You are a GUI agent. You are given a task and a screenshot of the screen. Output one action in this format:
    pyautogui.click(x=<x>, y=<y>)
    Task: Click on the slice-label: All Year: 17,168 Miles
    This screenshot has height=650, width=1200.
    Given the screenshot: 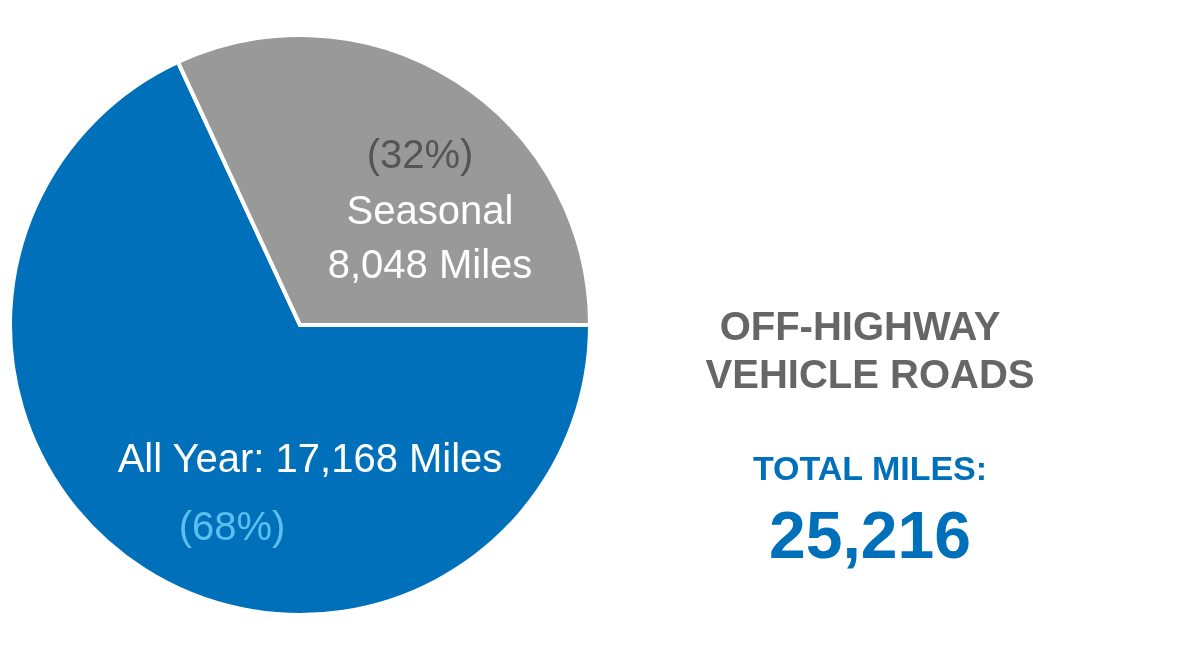 What is the action you would take?
    pyautogui.click(x=310, y=458)
    